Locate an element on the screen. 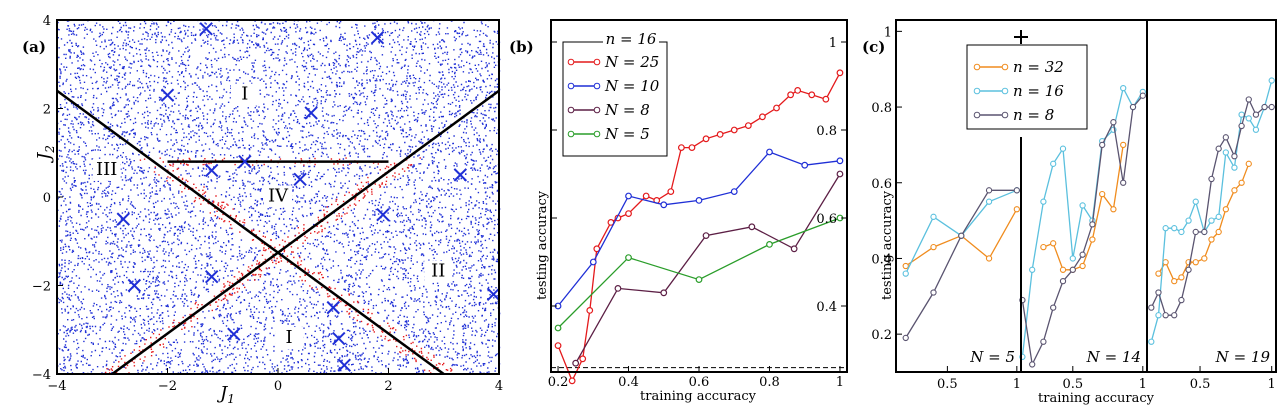 The height and width of the screenshot is (415, 1286). panel-b-ylabel: testing accuracy is located at coordinates (542, 245).